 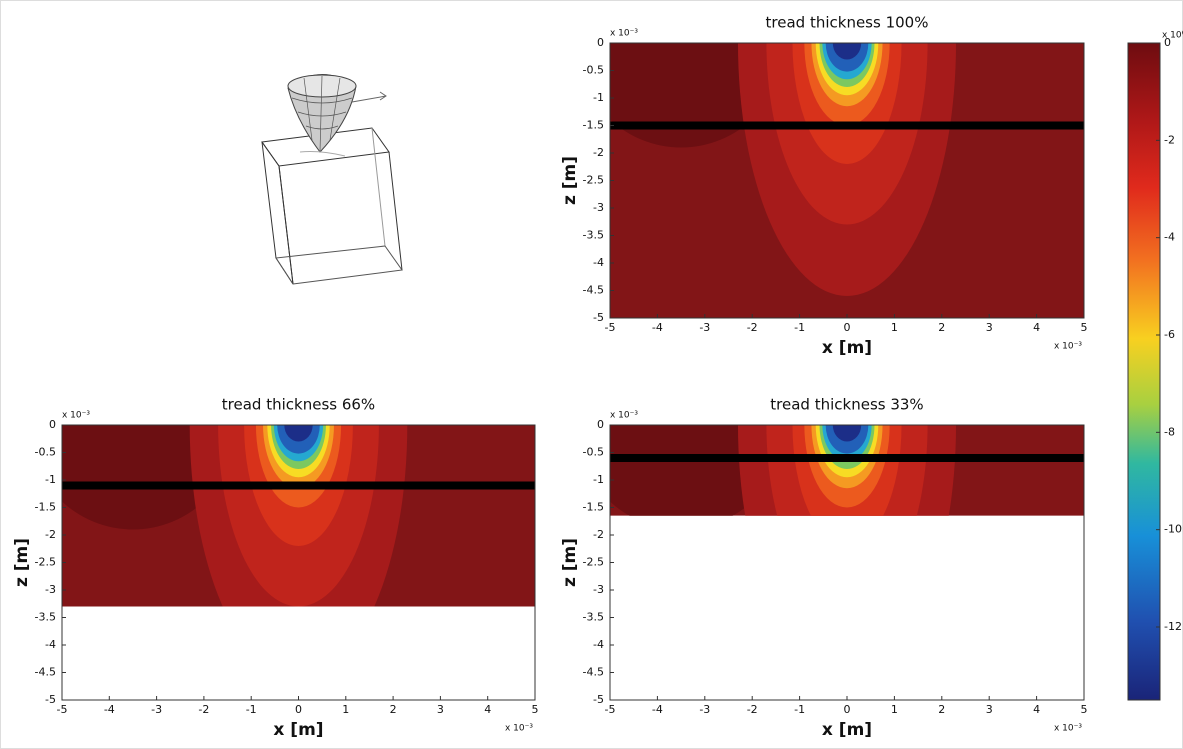 I want to click on colorbar-tick-label: -12, so click(x=1173, y=626).